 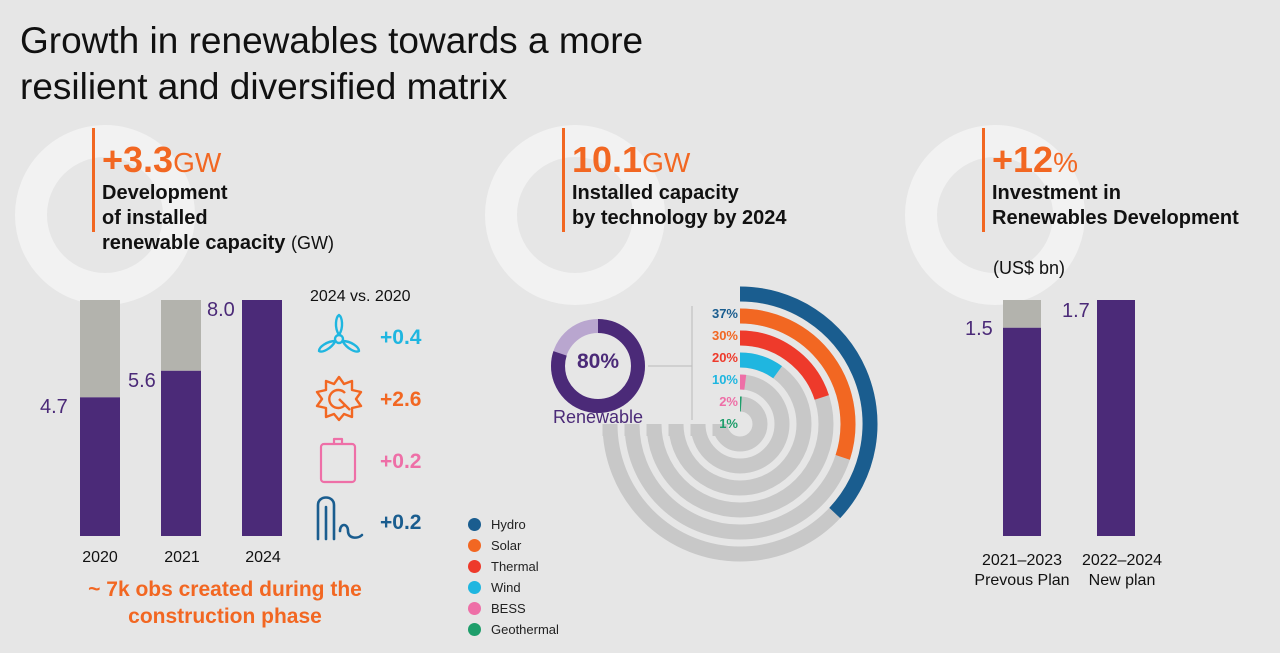 I want to click on bar-2021–2023, so click(x=1022, y=431).